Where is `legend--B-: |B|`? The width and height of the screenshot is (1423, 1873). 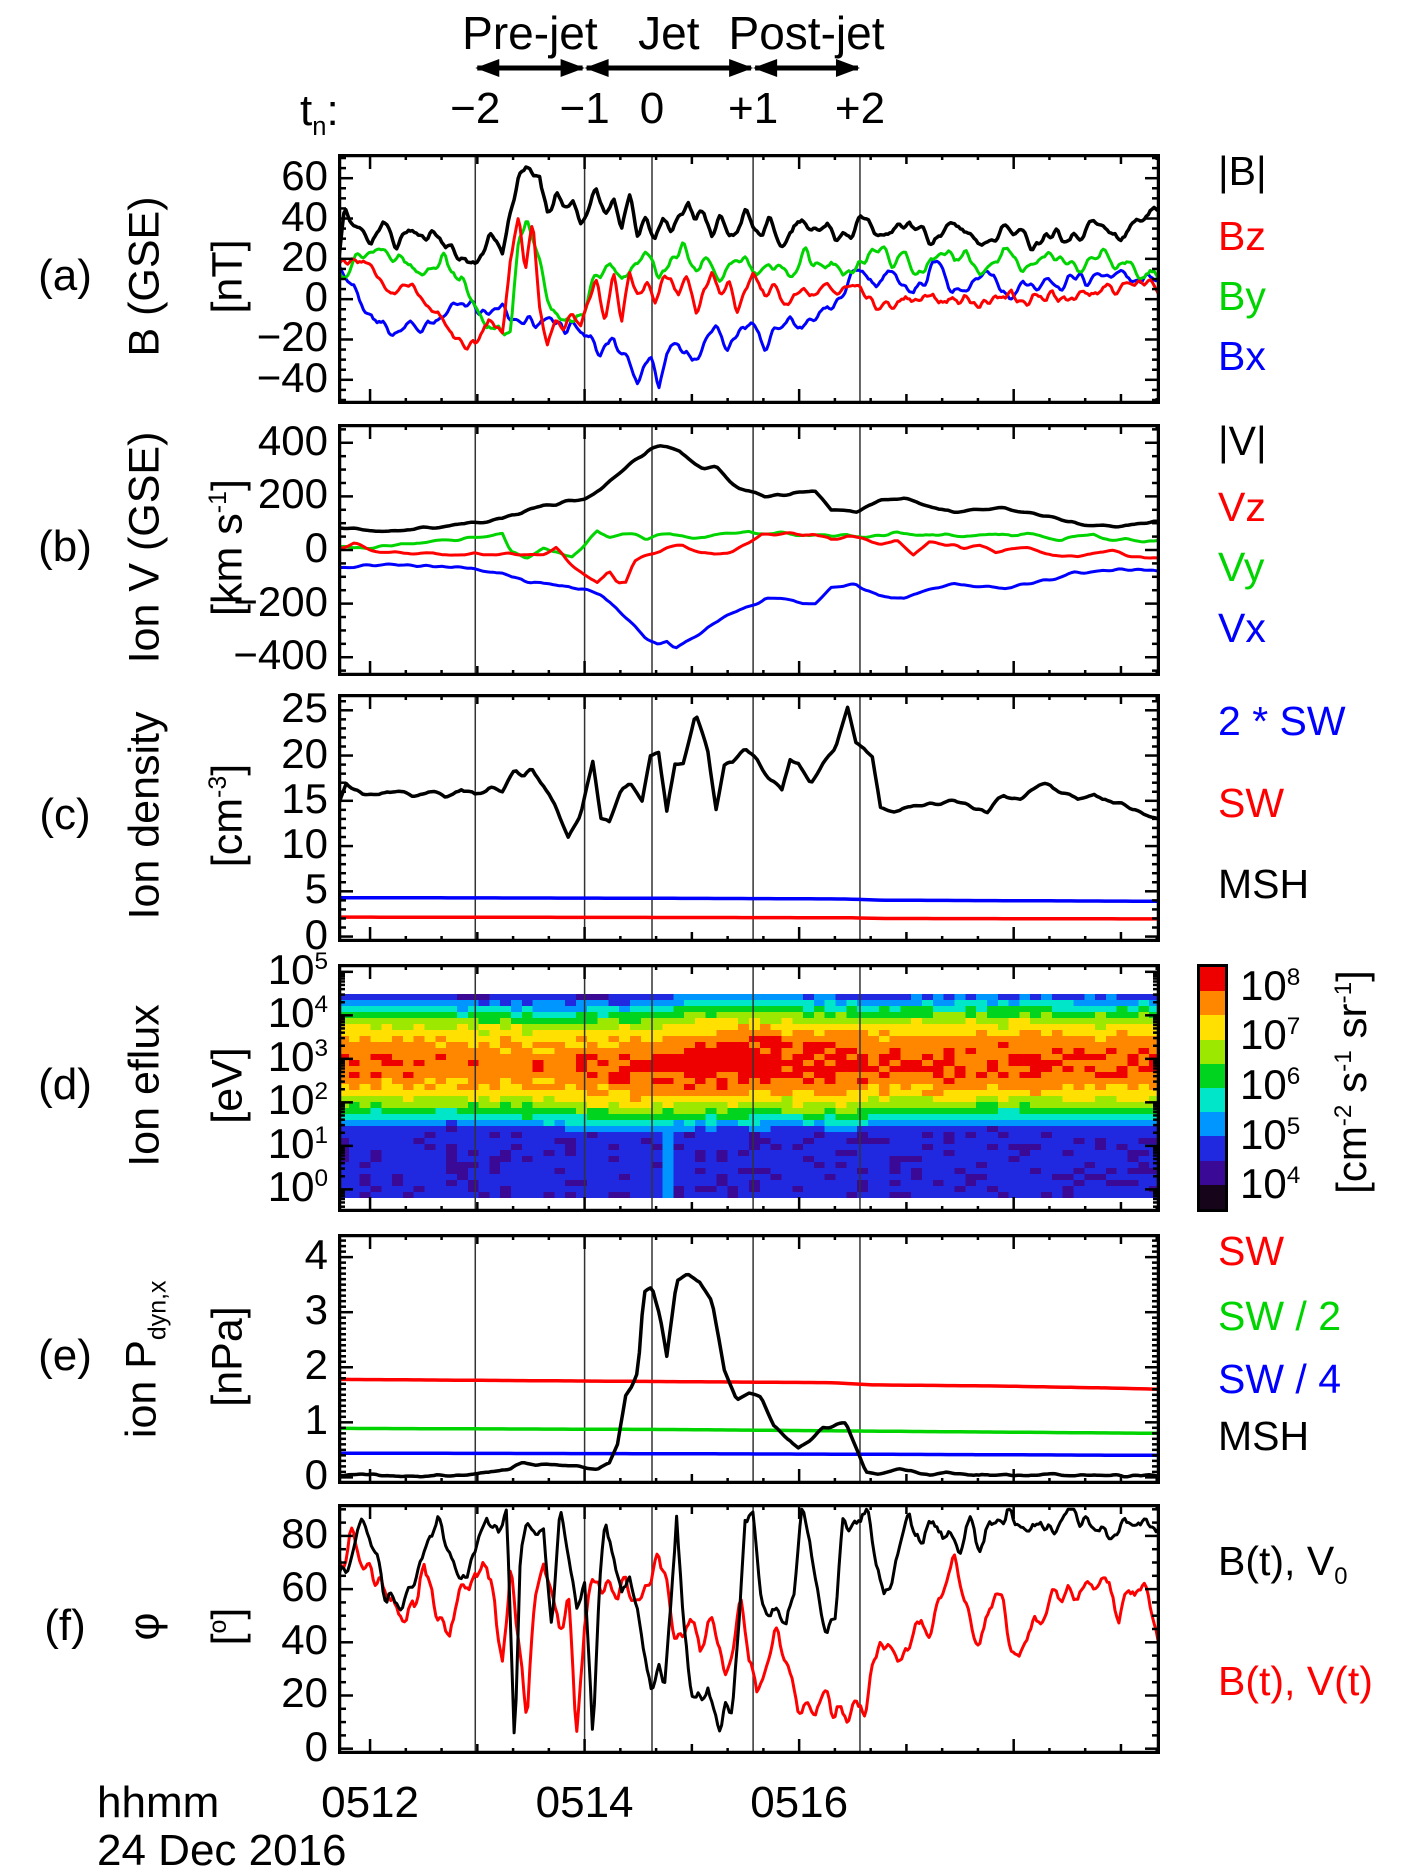
legend--B-: |B| is located at coordinates (1242, 171).